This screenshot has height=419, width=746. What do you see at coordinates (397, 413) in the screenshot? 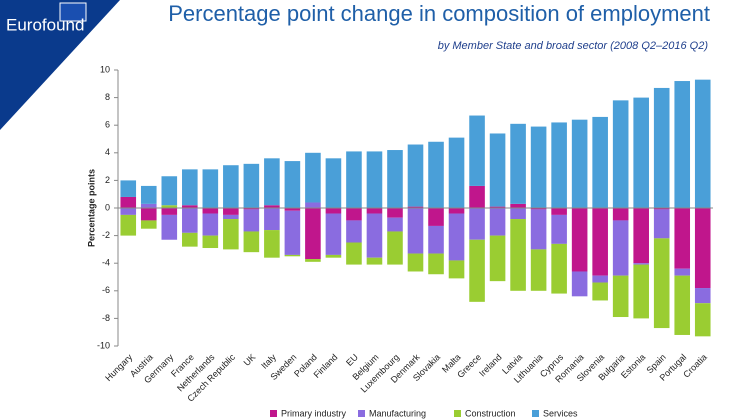
I see `legend-label: Manufacturing` at bounding box center [397, 413].